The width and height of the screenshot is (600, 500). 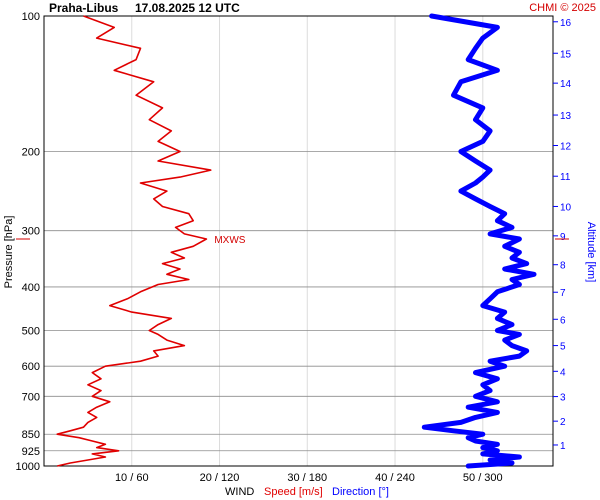 I want to click on sounding-datetime: 17.08.2025 12 UTC, so click(x=187, y=8).